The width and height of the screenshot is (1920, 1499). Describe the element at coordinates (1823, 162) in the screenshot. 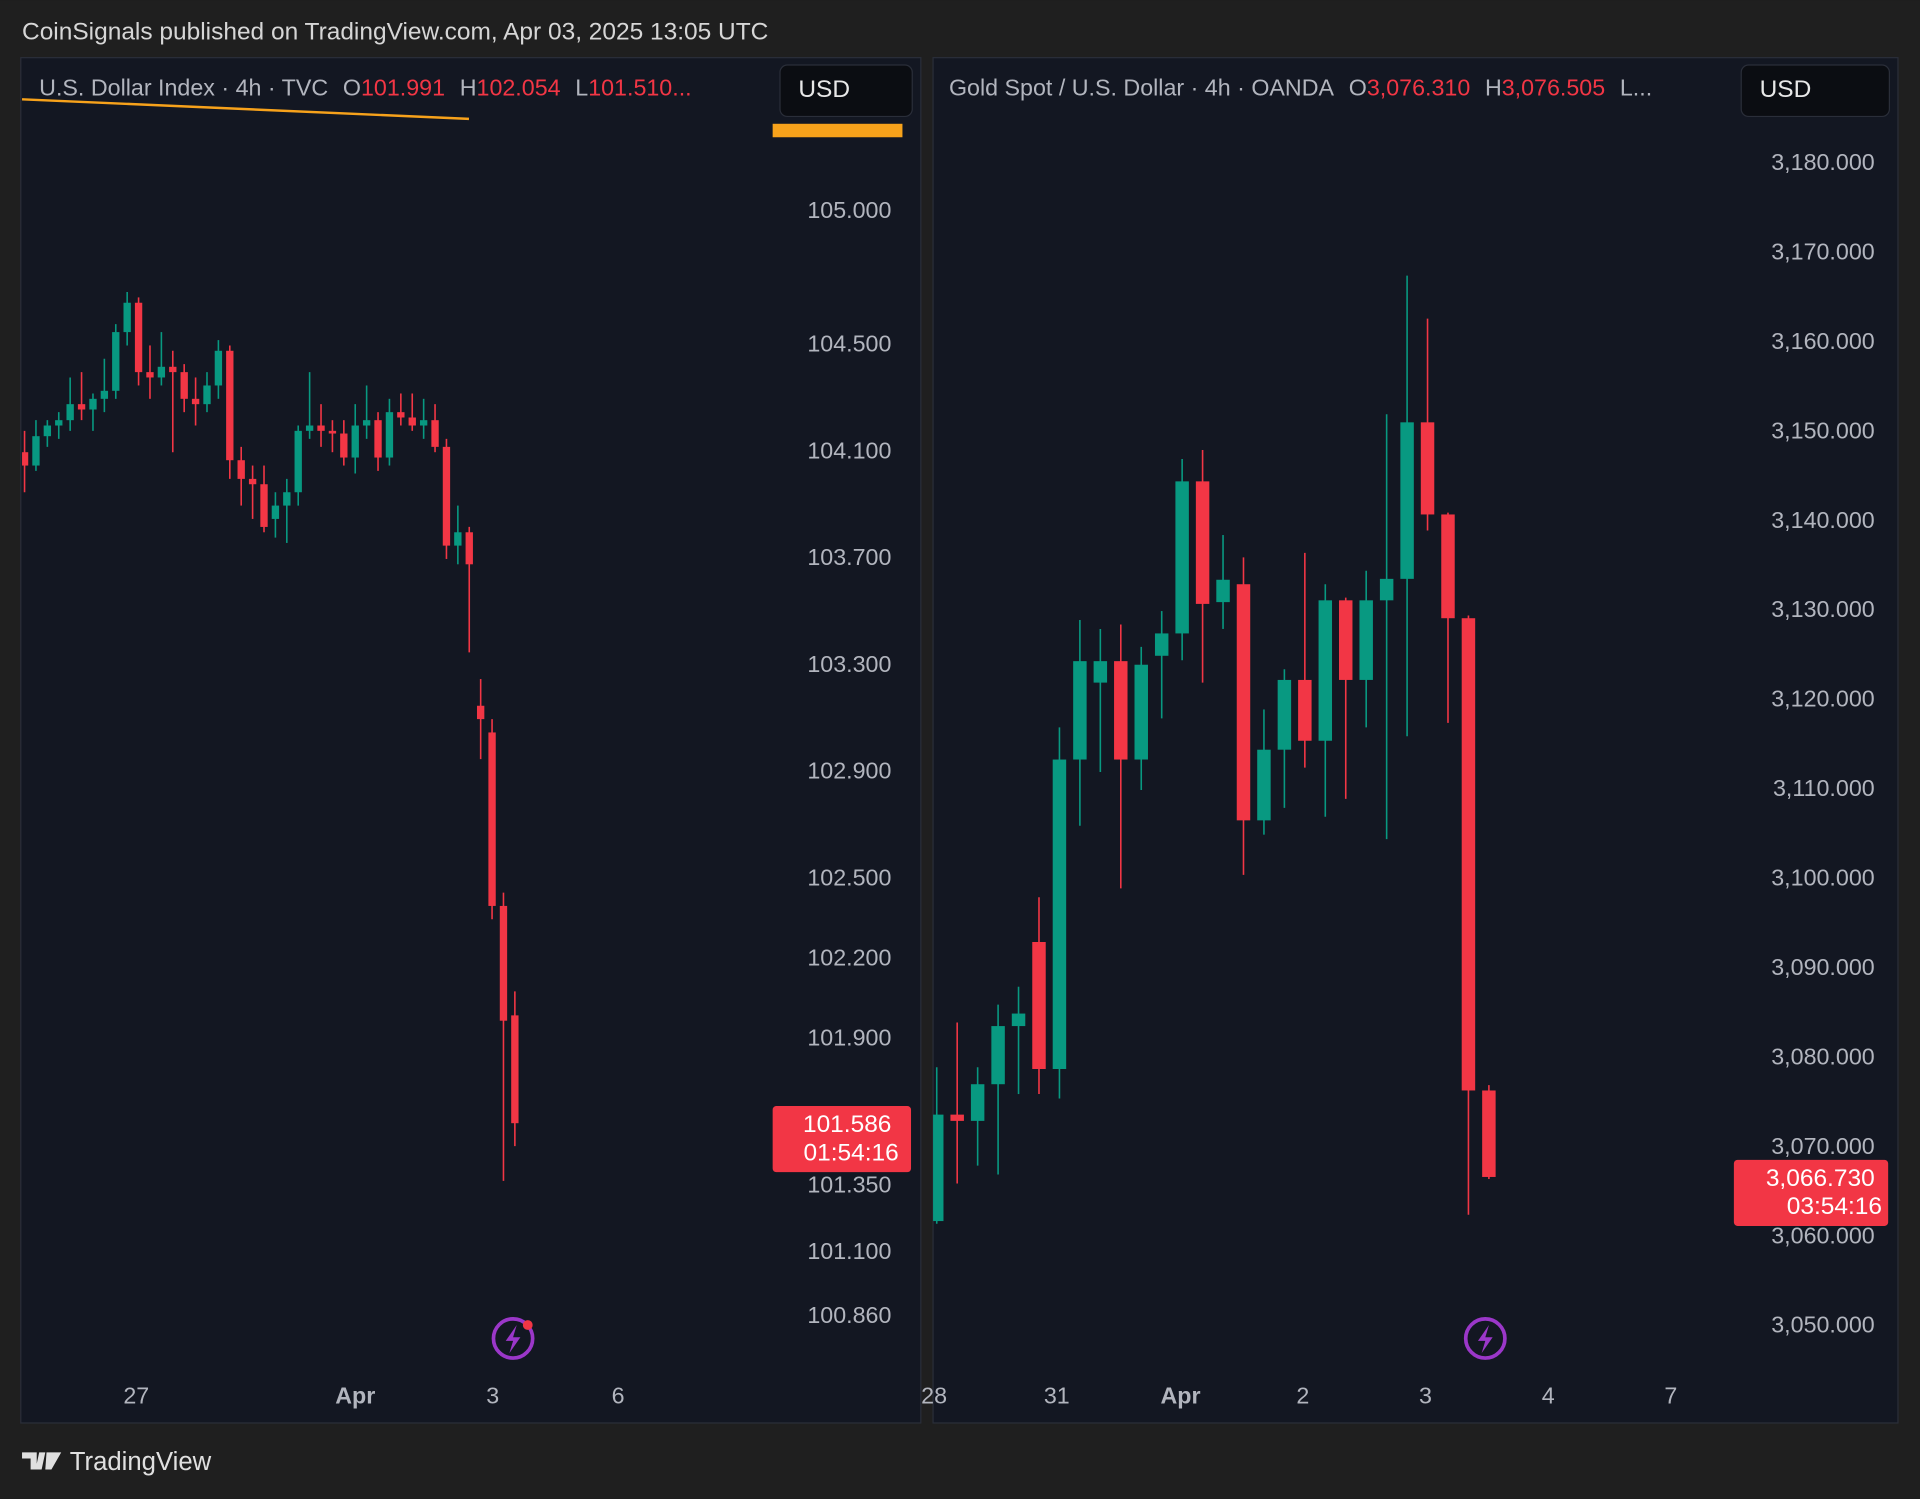

I see `y-tick-label: 3,180.000` at that location.